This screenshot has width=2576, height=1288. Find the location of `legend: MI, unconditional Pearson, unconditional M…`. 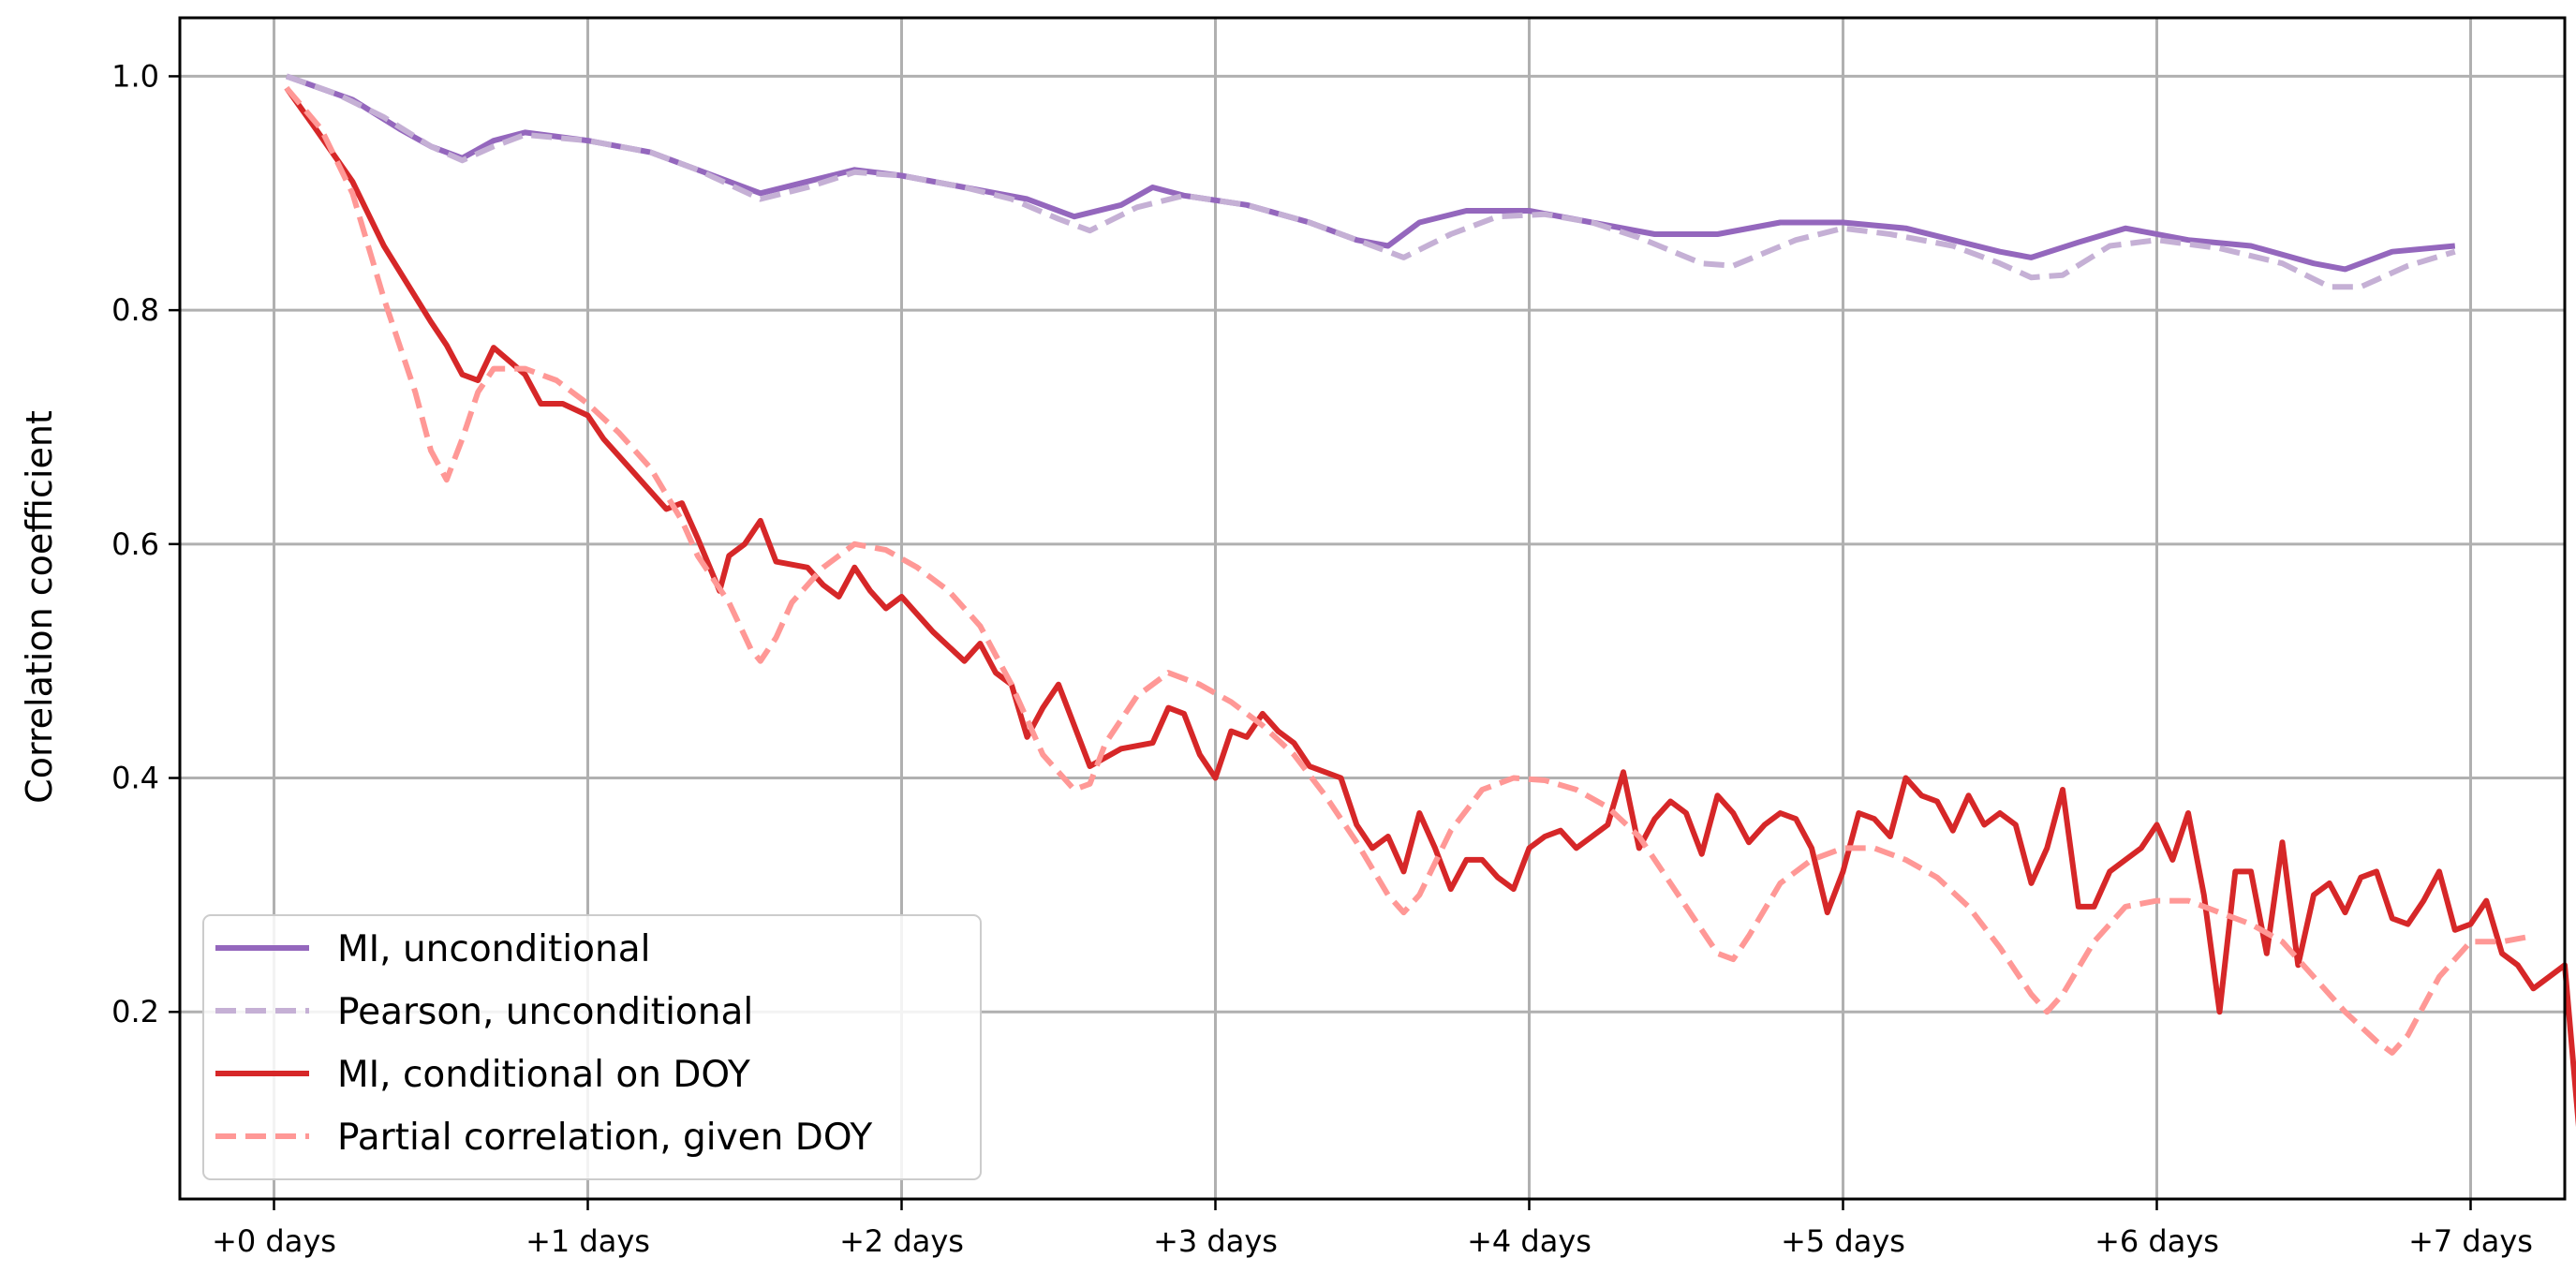

legend: MI, unconditional Pearson, unconditional M… is located at coordinates (592, 1047).